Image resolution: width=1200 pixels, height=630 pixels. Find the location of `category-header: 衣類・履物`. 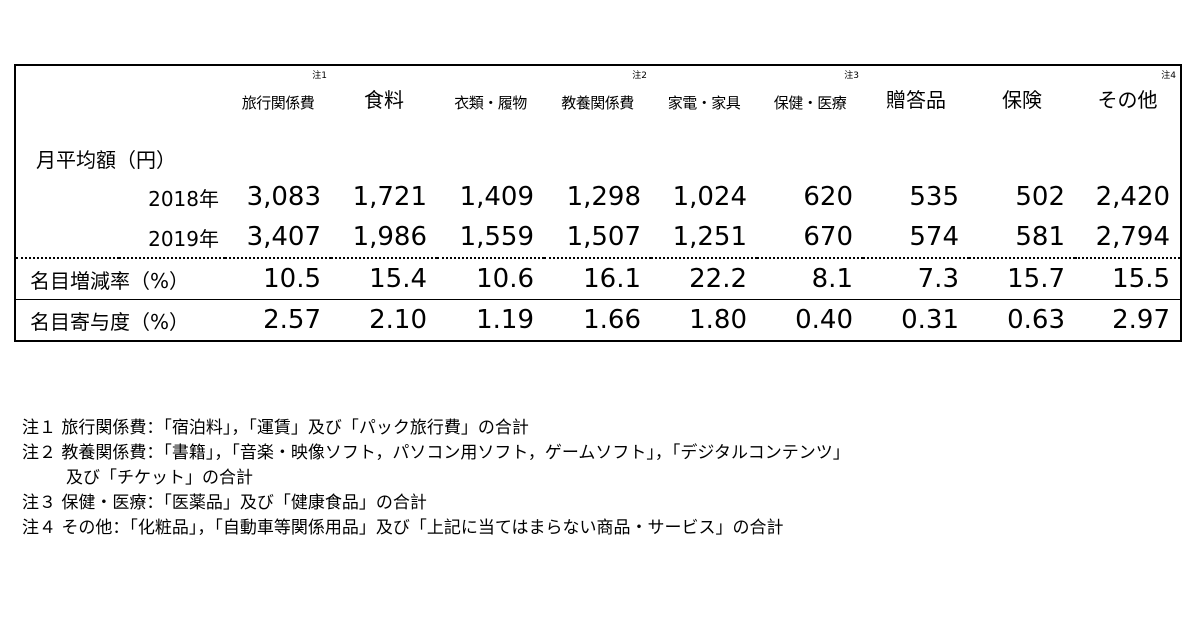

category-header: 衣類・履物 is located at coordinates (490, 103).